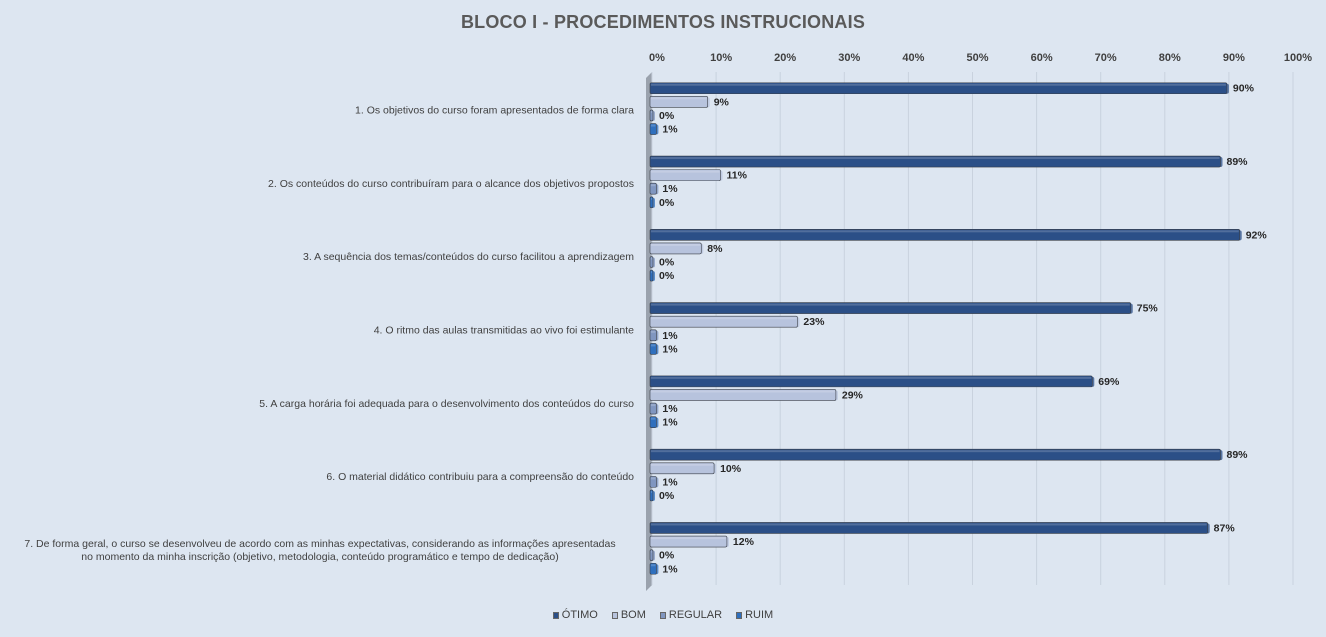 The image size is (1326, 637). What do you see at coordinates (1170, 58) in the screenshot?
I see `x-tick-label: 80%` at bounding box center [1170, 58].